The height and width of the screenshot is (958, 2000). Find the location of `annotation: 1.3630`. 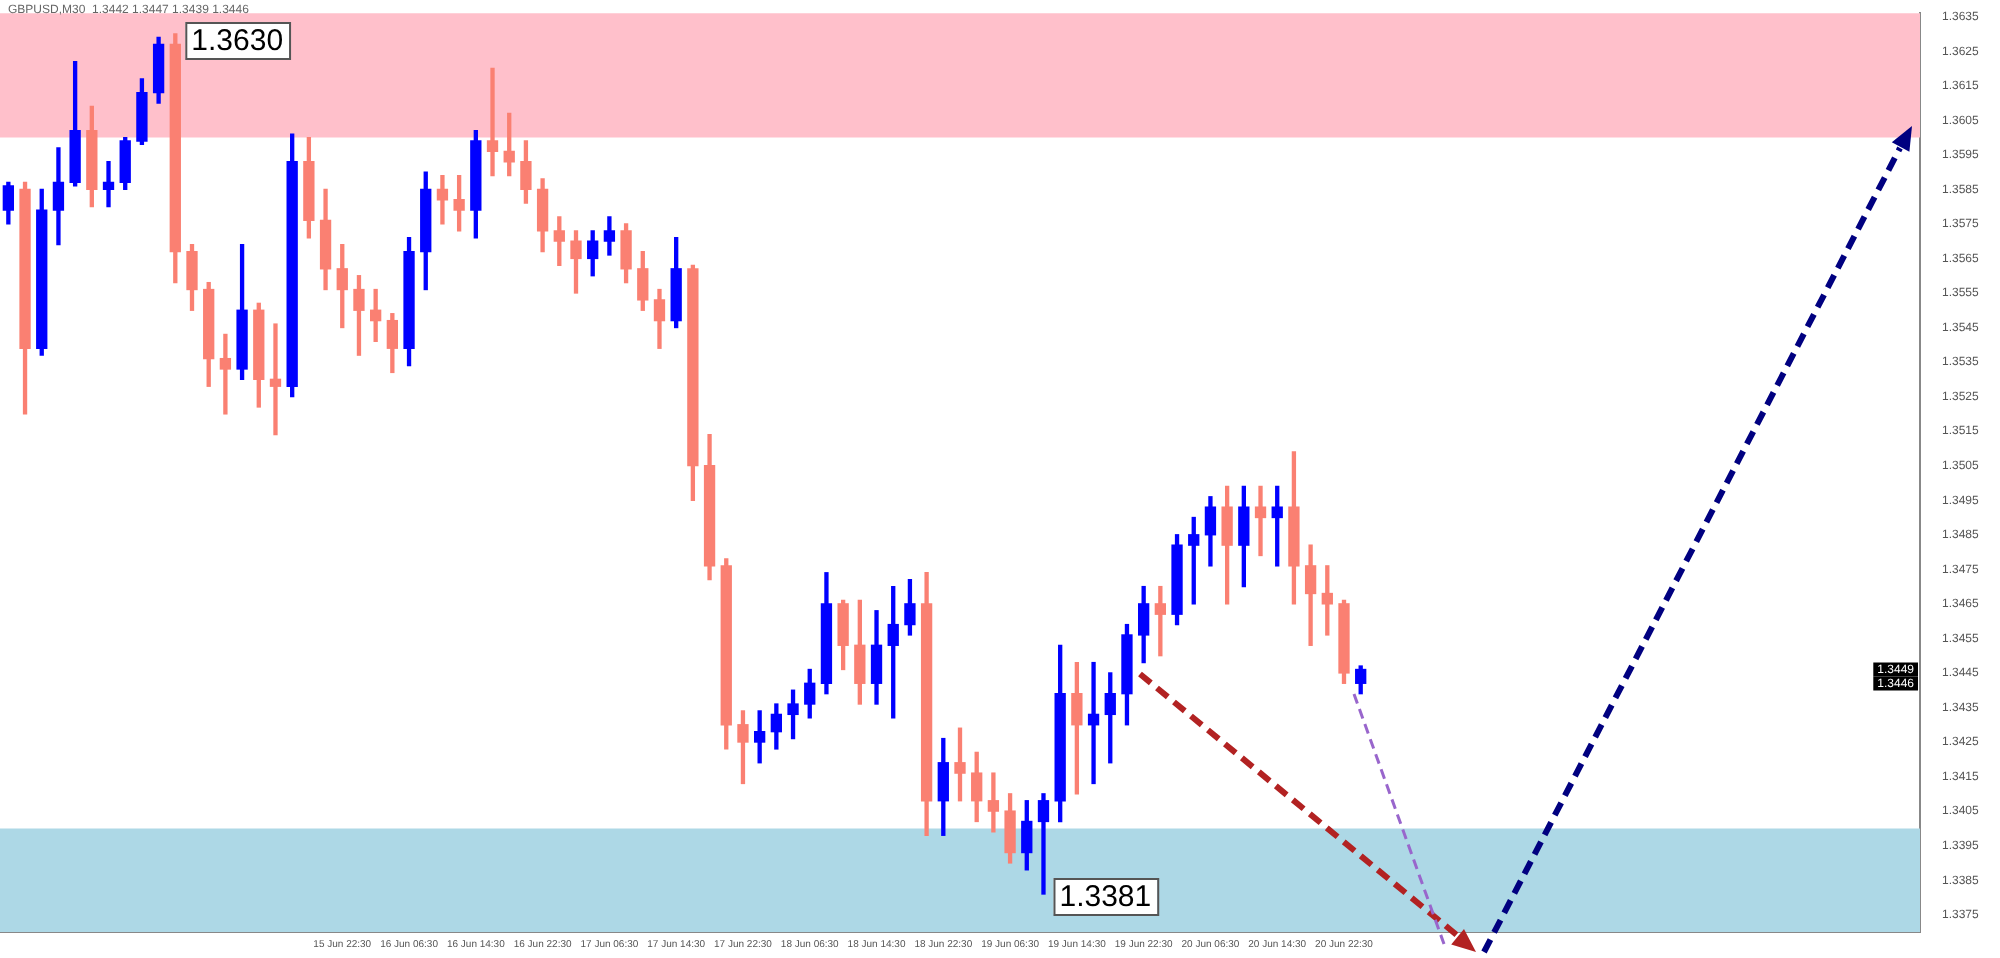

annotation: 1.3630 is located at coordinates (237, 41).